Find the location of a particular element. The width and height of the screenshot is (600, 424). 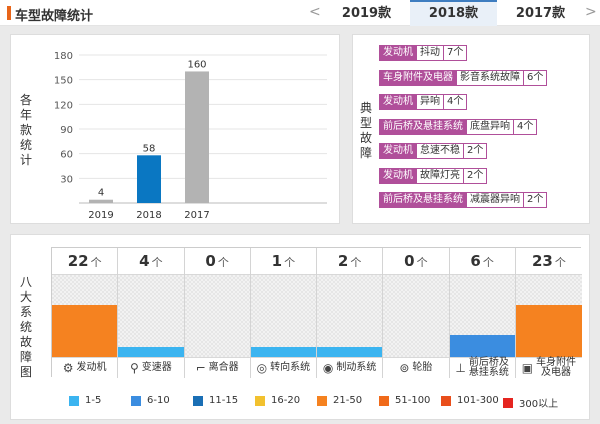

x-tick-label: 2019 is located at coordinates (100, 215).